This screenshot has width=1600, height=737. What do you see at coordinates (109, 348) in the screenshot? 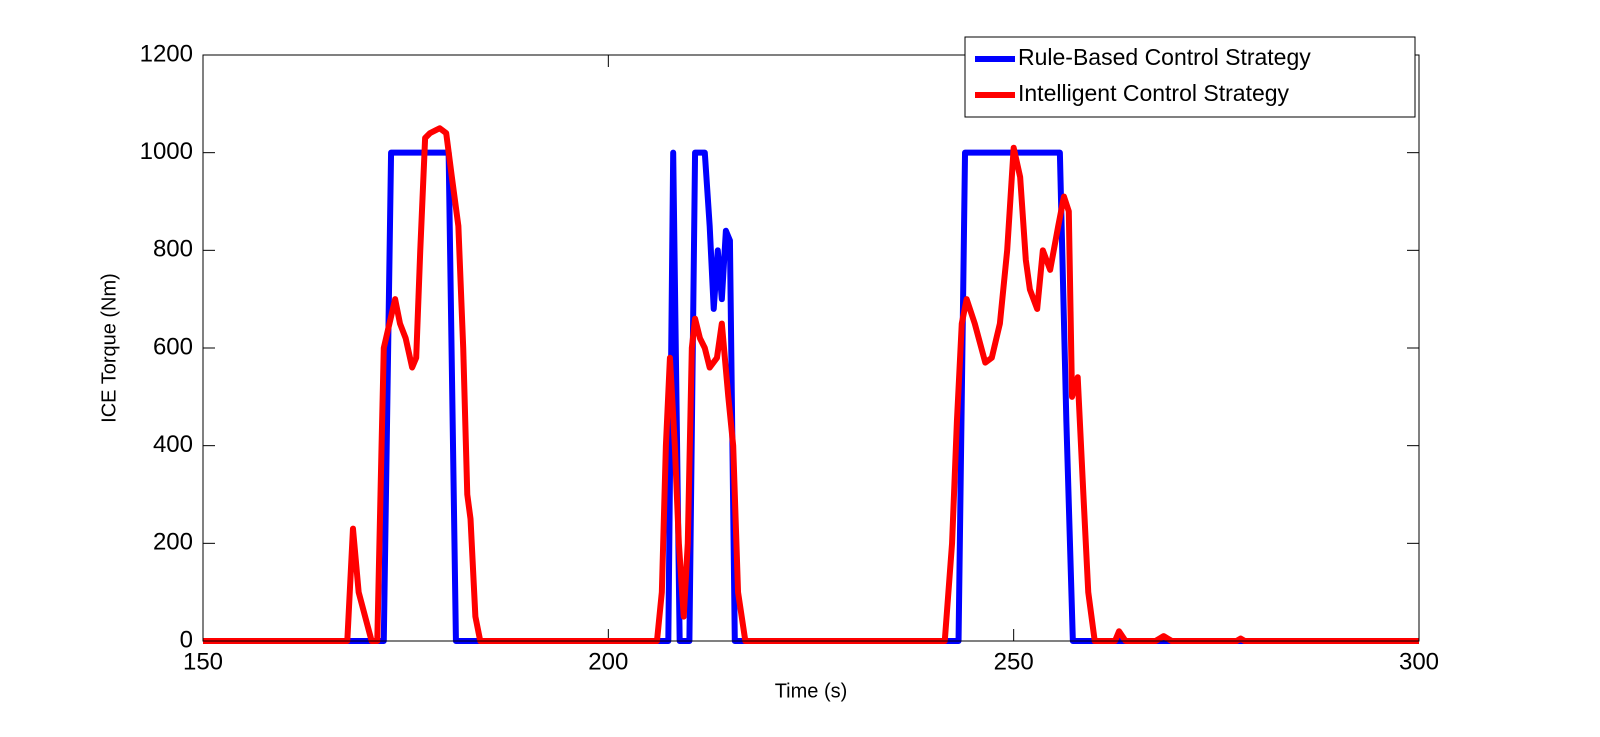
I see `y-axis-label: ICE Torque (Nm)` at bounding box center [109, 348].